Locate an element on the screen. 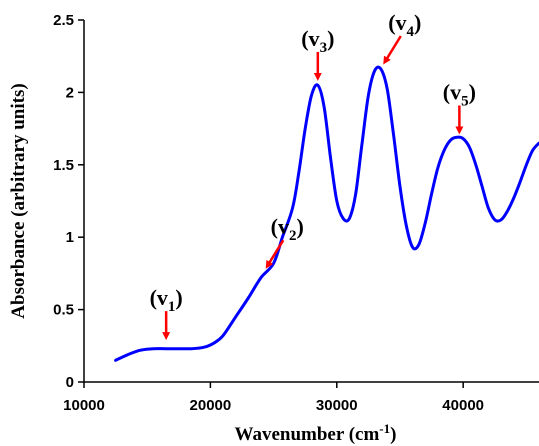 Image resolution: width=539 pixels, height=446 pixels. peak-label: (v5) is located at coordinates (459, 94).